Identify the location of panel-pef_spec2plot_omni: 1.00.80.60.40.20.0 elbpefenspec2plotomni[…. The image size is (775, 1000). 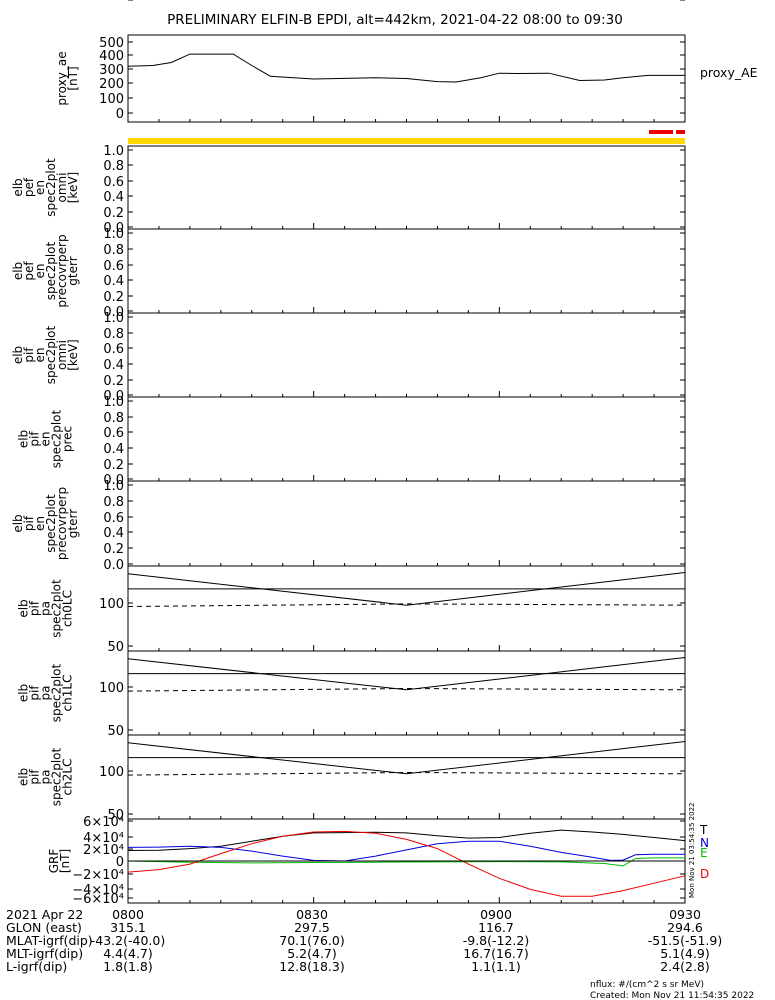
(348, 190).